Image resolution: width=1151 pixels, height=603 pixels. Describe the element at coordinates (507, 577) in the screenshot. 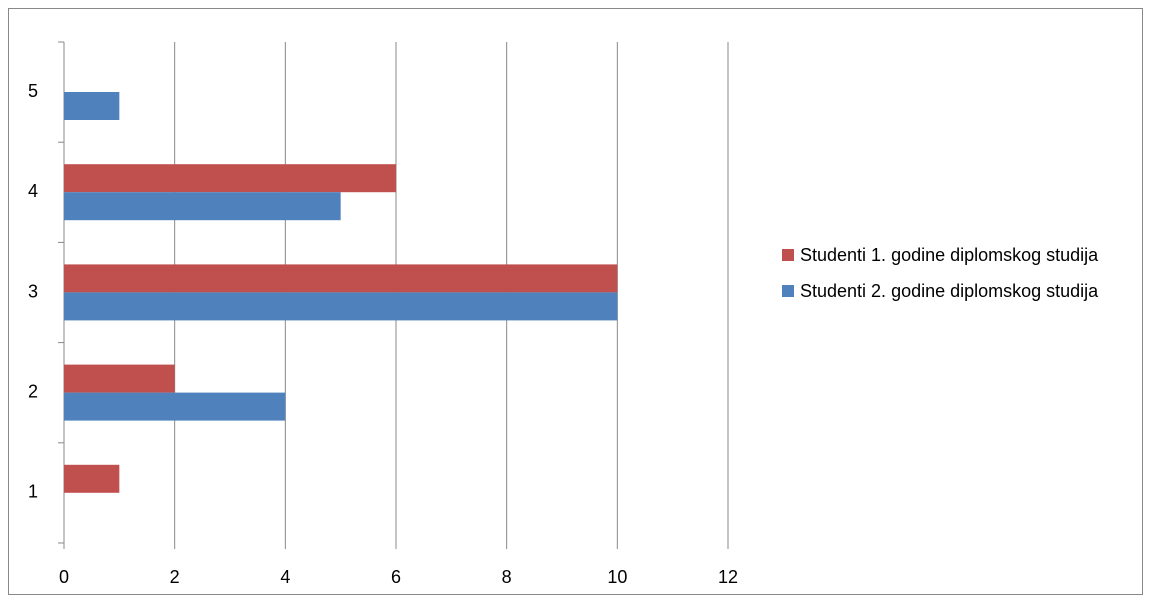

I see `x-tick-label: 8` at that location.